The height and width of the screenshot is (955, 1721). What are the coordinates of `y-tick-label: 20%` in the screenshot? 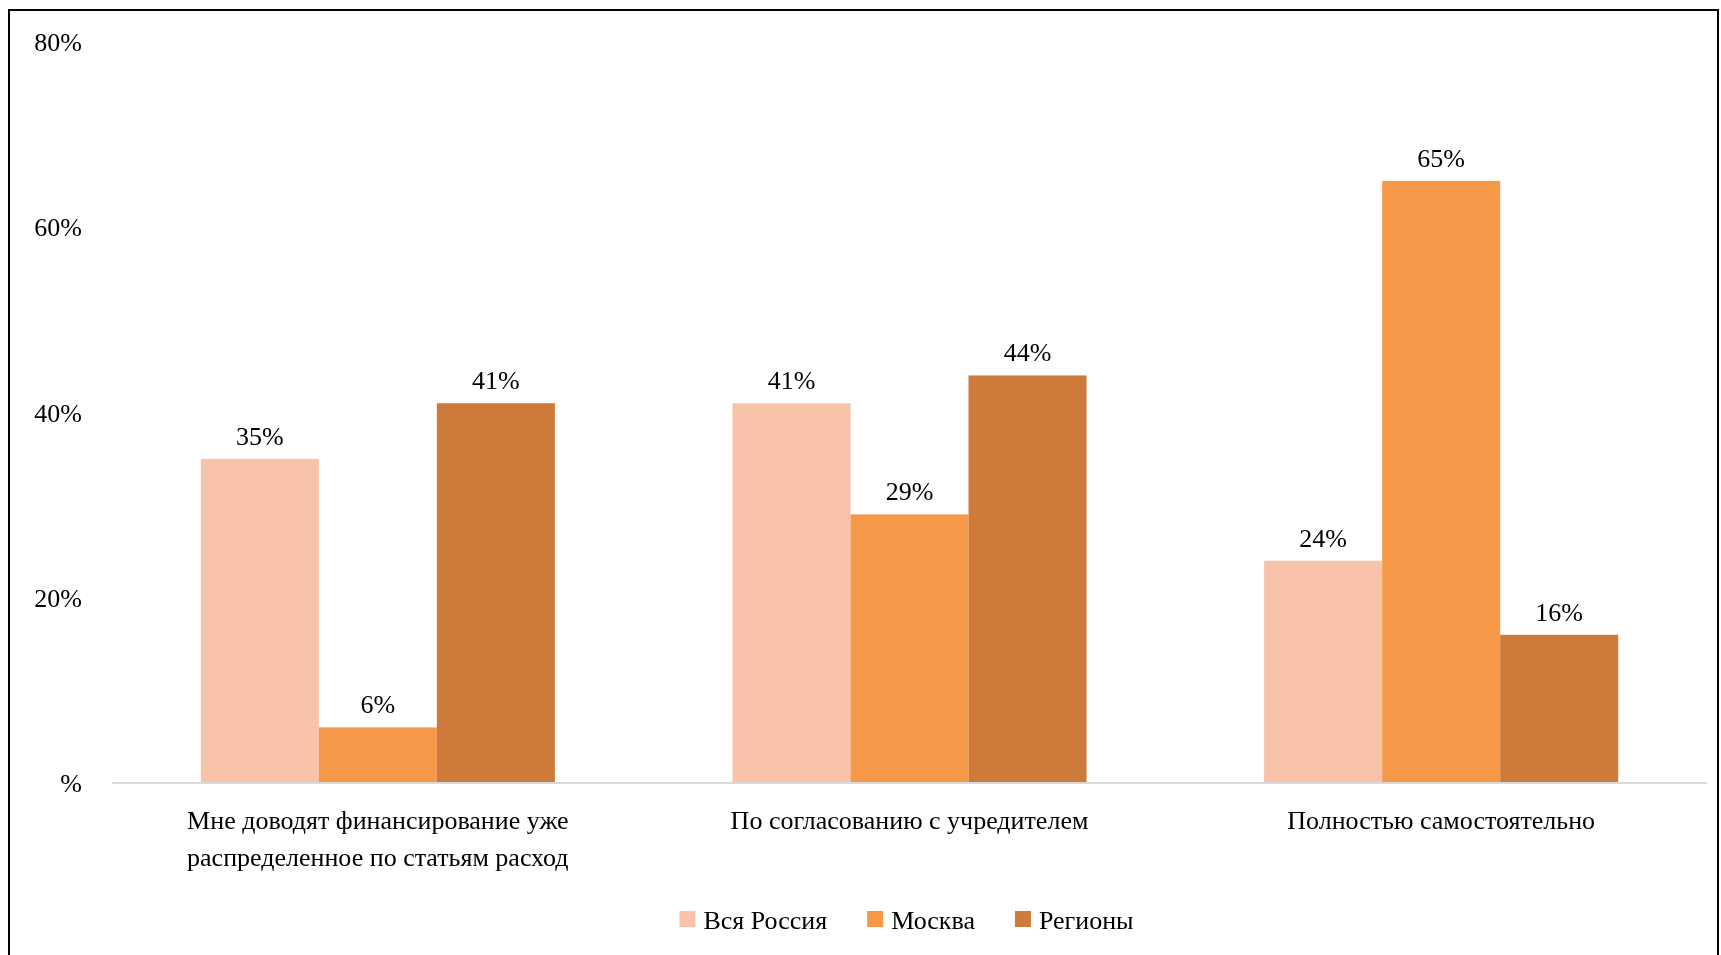 It's located at (58, 598).